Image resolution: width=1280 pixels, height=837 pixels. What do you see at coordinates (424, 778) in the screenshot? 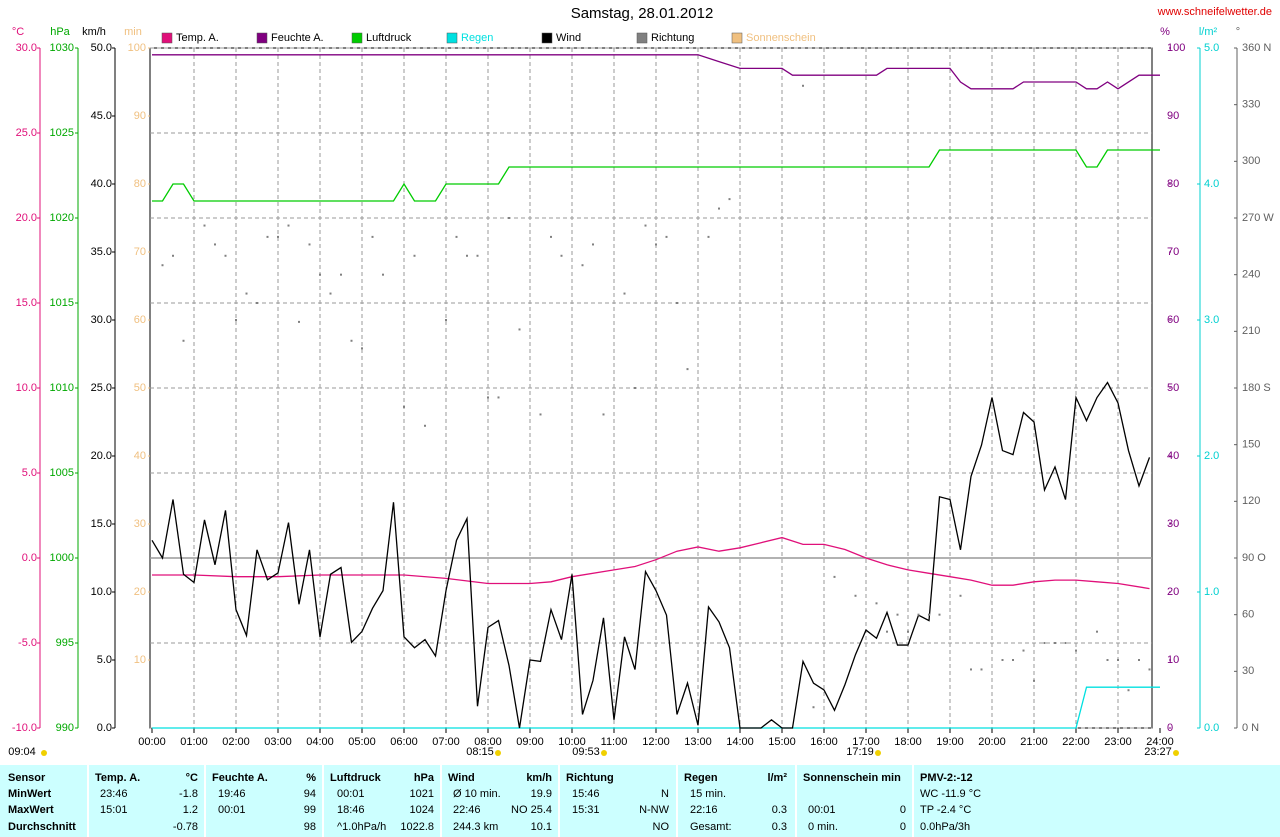
I see `table-unit: hPa` at bounding box center [424, 778].